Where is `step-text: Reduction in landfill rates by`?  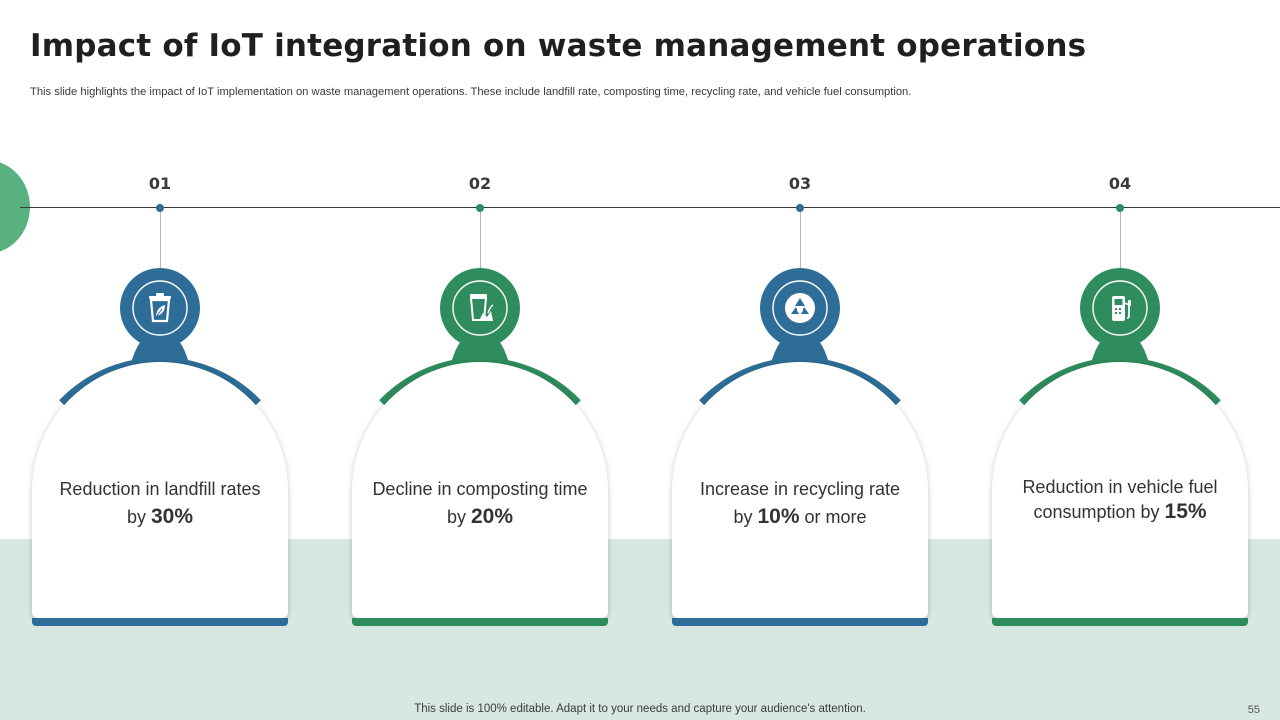 step-text: Reduction in landfill rates by is located at coordinates (160, 503).